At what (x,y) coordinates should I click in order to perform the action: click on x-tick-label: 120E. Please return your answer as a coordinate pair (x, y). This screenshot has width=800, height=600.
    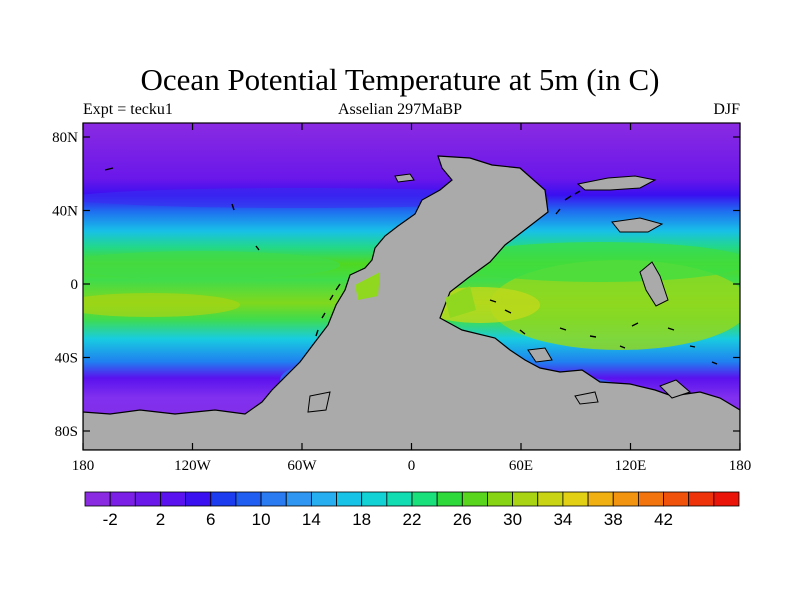
    Looking at the image, I should click on (631, 466).